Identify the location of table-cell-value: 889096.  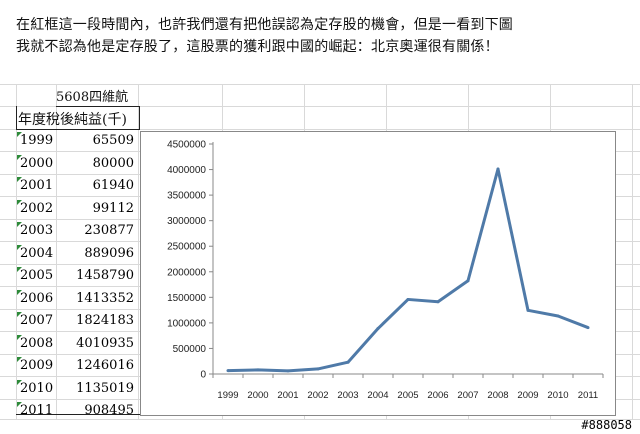
(109, 253).